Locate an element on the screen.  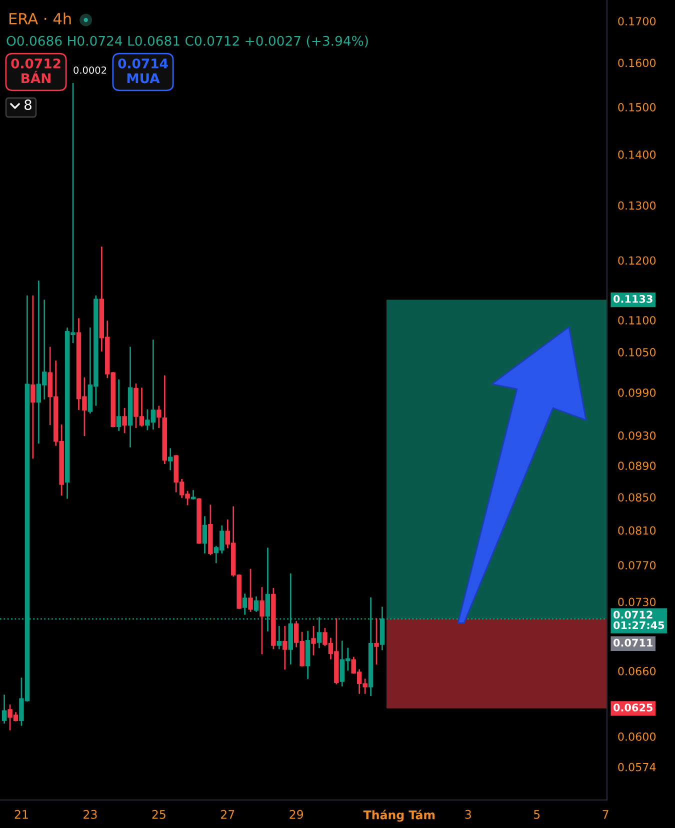
x-tick-label: 29 is located at coordinates (297, 814).